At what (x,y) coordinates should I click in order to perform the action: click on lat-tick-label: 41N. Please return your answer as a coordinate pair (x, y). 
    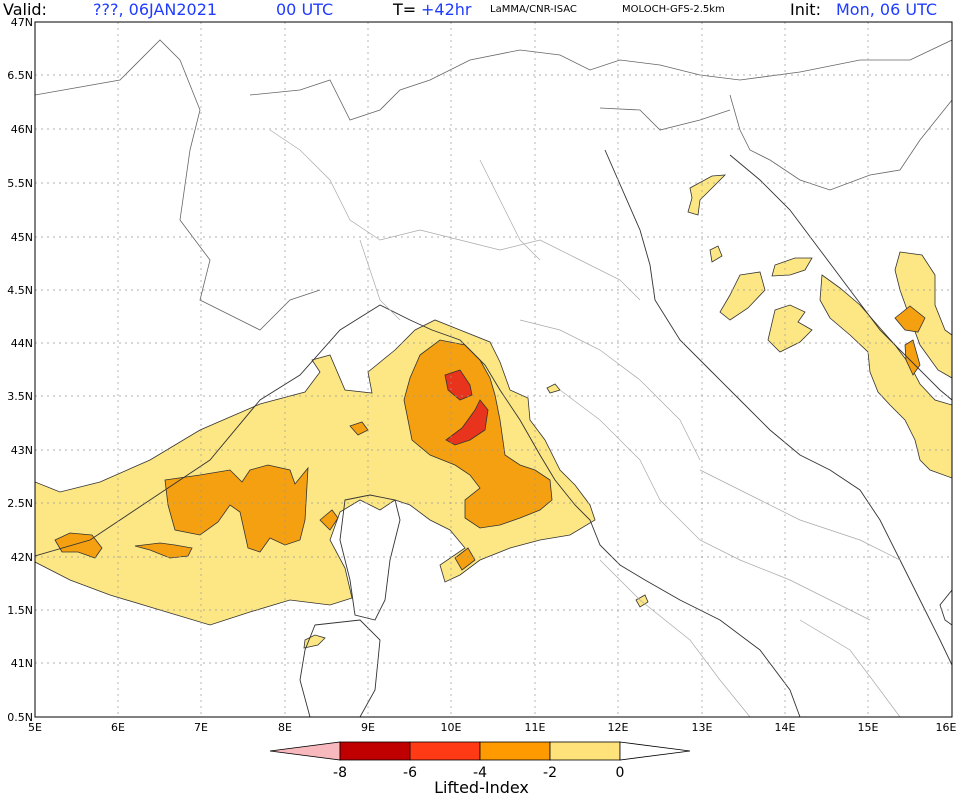
    Looking at the image, I should click on (22, 663).